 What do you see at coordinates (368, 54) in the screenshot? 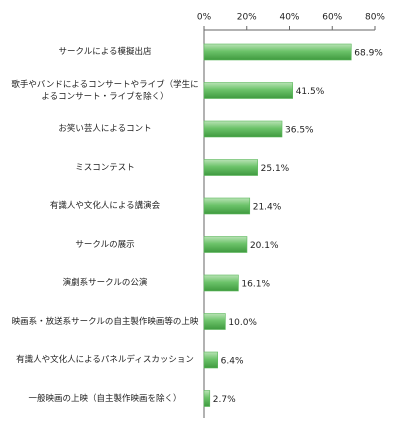
I see `value-label: 68.9%` at bounding box center [368, 54].